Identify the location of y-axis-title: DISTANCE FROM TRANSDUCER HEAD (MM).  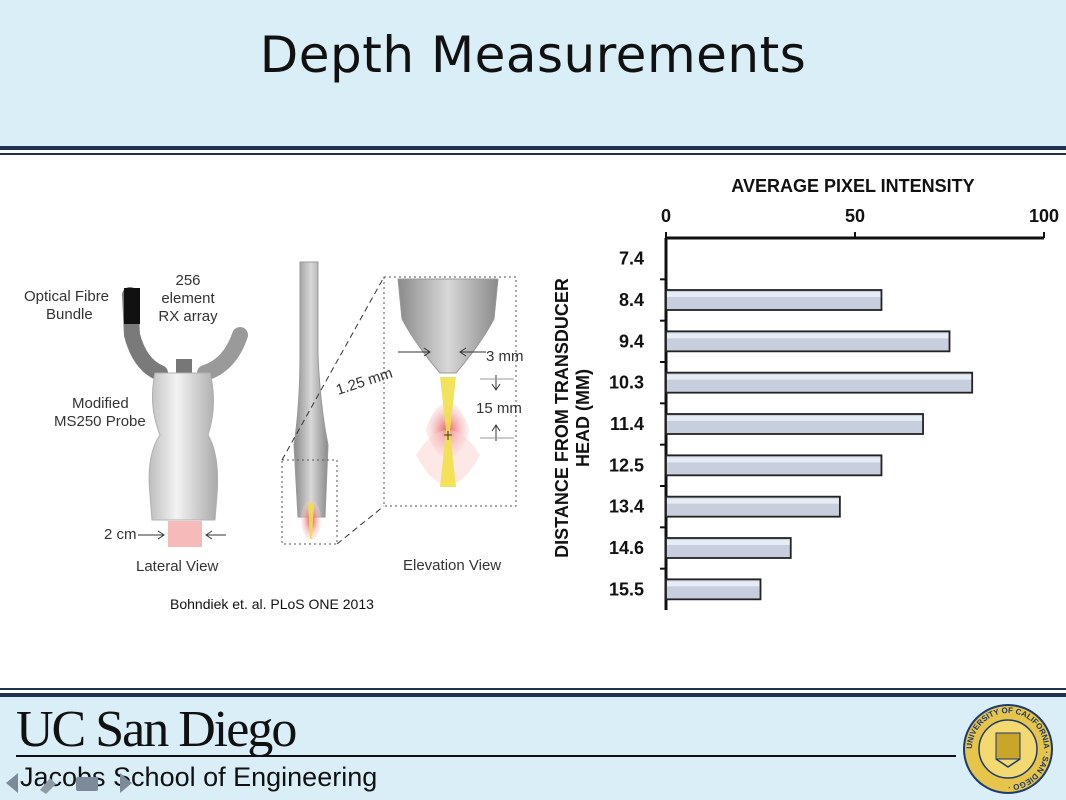
(572, 418).